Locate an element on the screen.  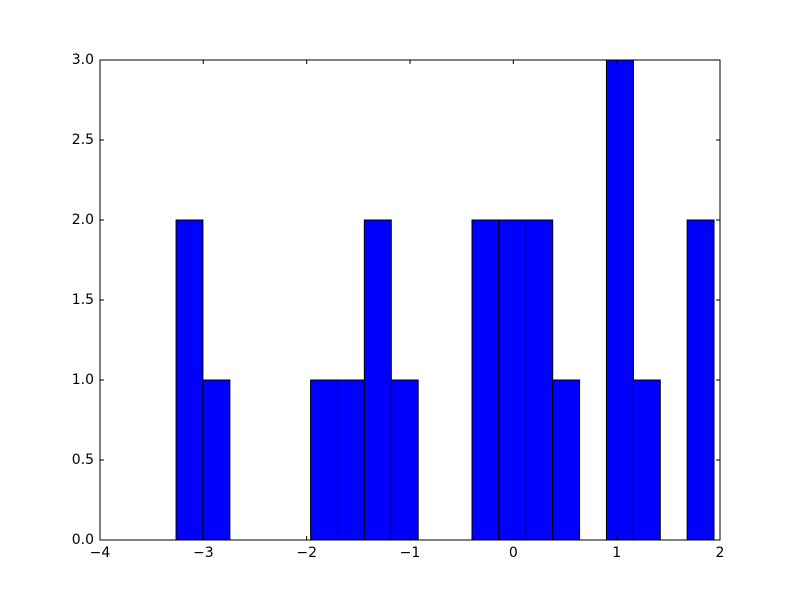
x-tick-label: −4 is located at coordinates (100, 553).